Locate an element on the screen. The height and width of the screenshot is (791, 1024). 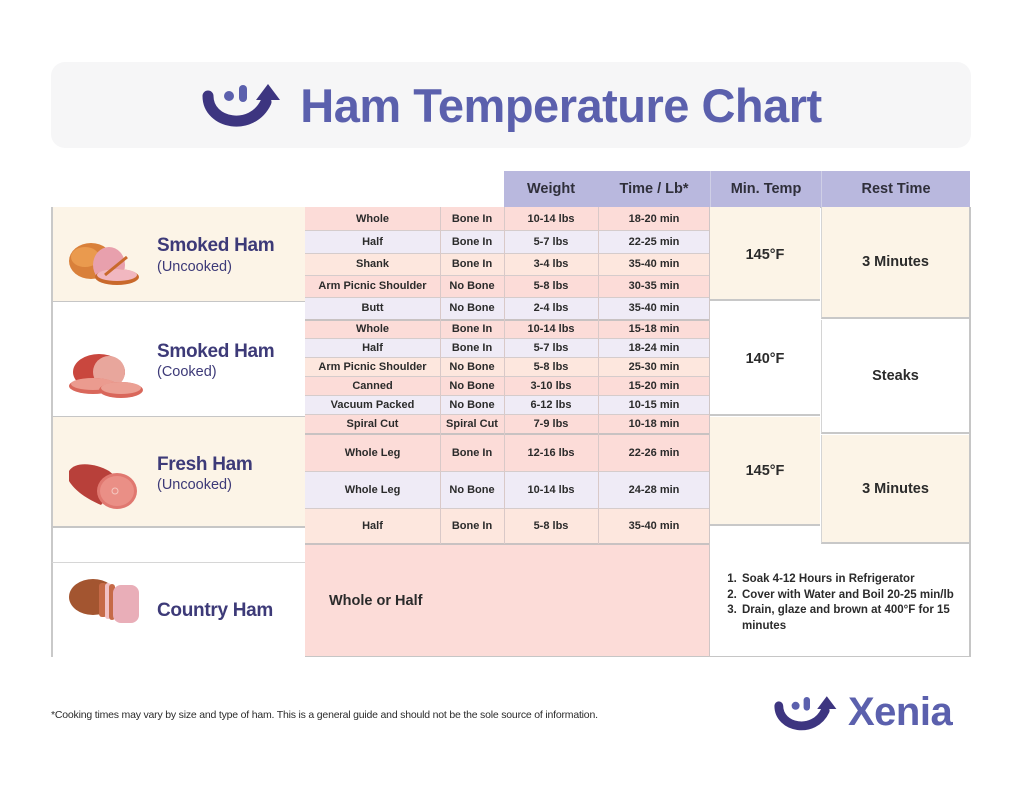
time-cell: 30-35 min is located at coordinates (654, 286).